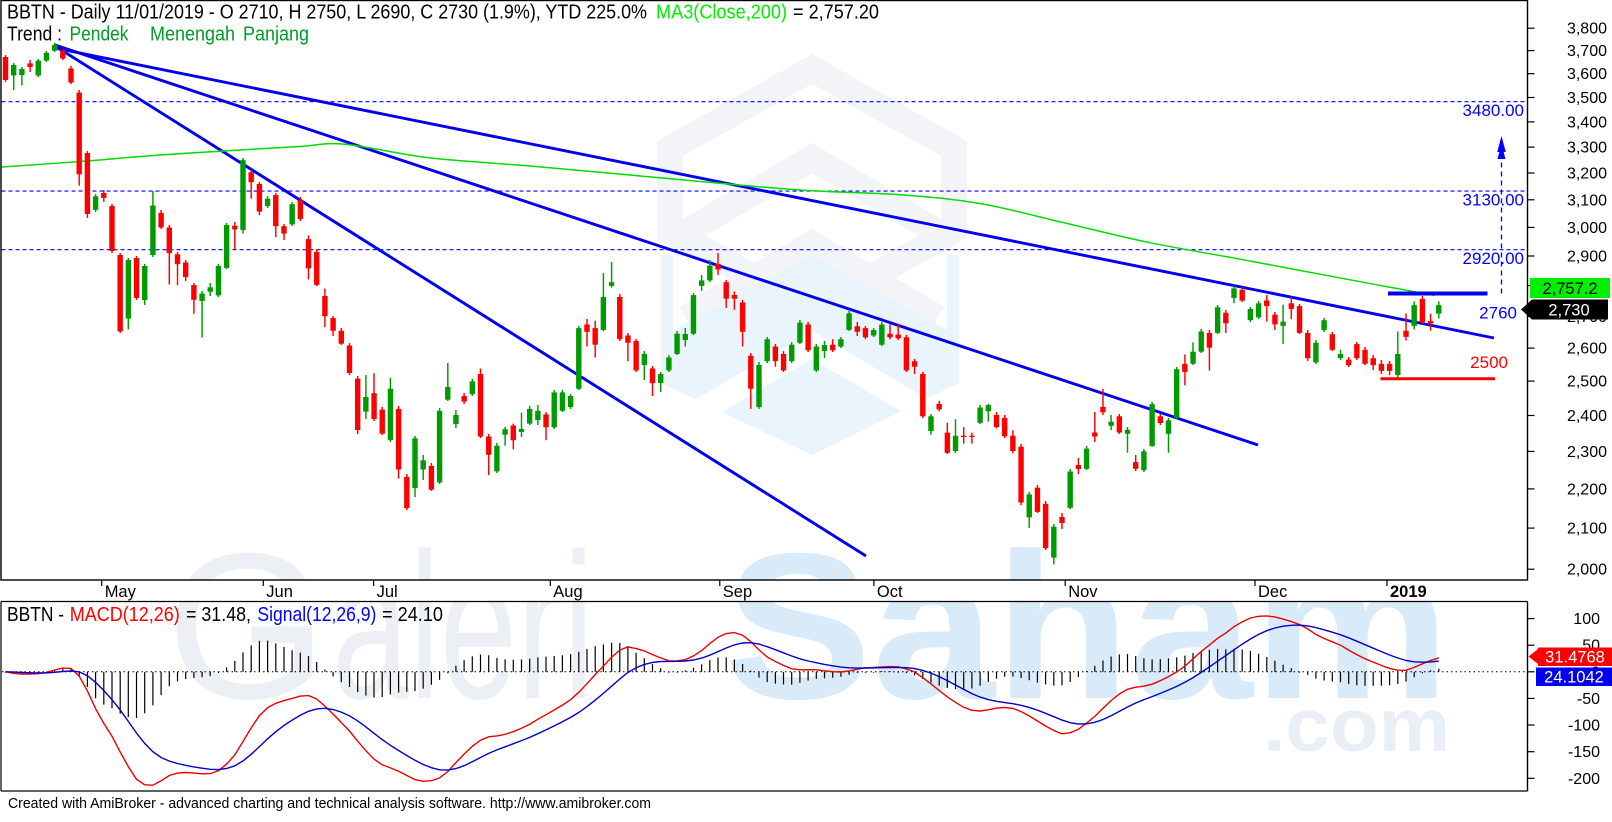 This screenshot has height=822, width=1612. Describe the element at coordinates (387, 592) in the screenshot. I see `svg-text: Jul` at that location.